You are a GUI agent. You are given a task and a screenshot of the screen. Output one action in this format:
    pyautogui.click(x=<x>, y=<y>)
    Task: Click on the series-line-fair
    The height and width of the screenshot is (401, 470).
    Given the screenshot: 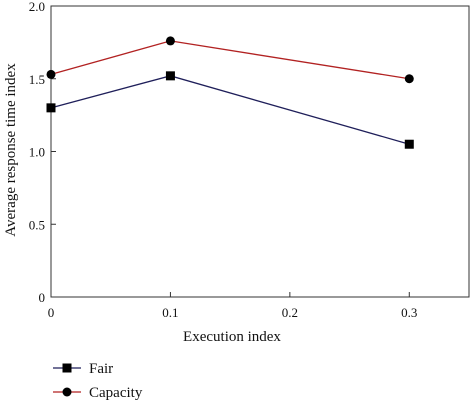 What is the action you would take?
    pyautogui.click(x=230, y=110)
    